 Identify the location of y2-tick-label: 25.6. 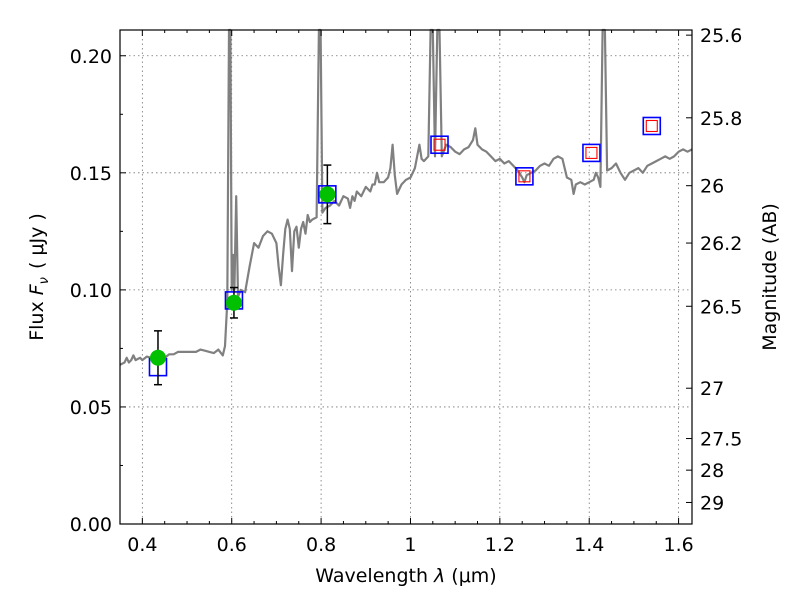
(721, 36).